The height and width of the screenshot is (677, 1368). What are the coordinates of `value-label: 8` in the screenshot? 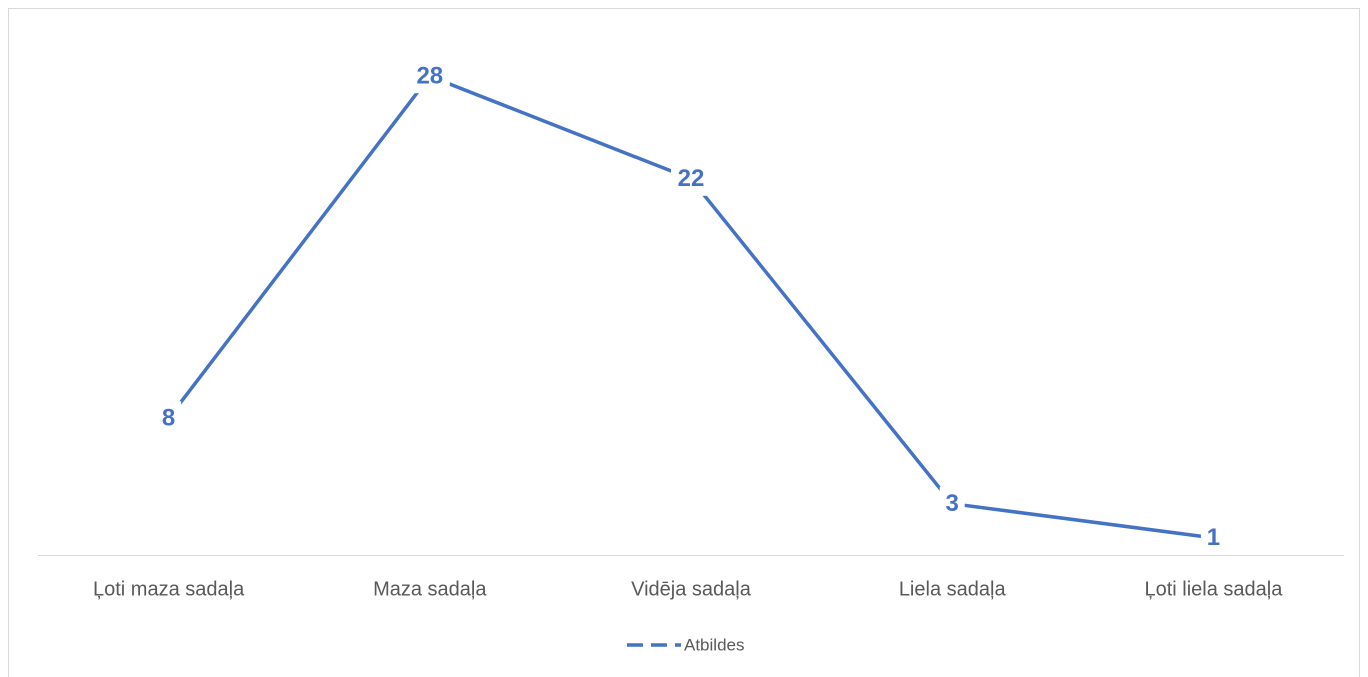 It's located at (168, 418).